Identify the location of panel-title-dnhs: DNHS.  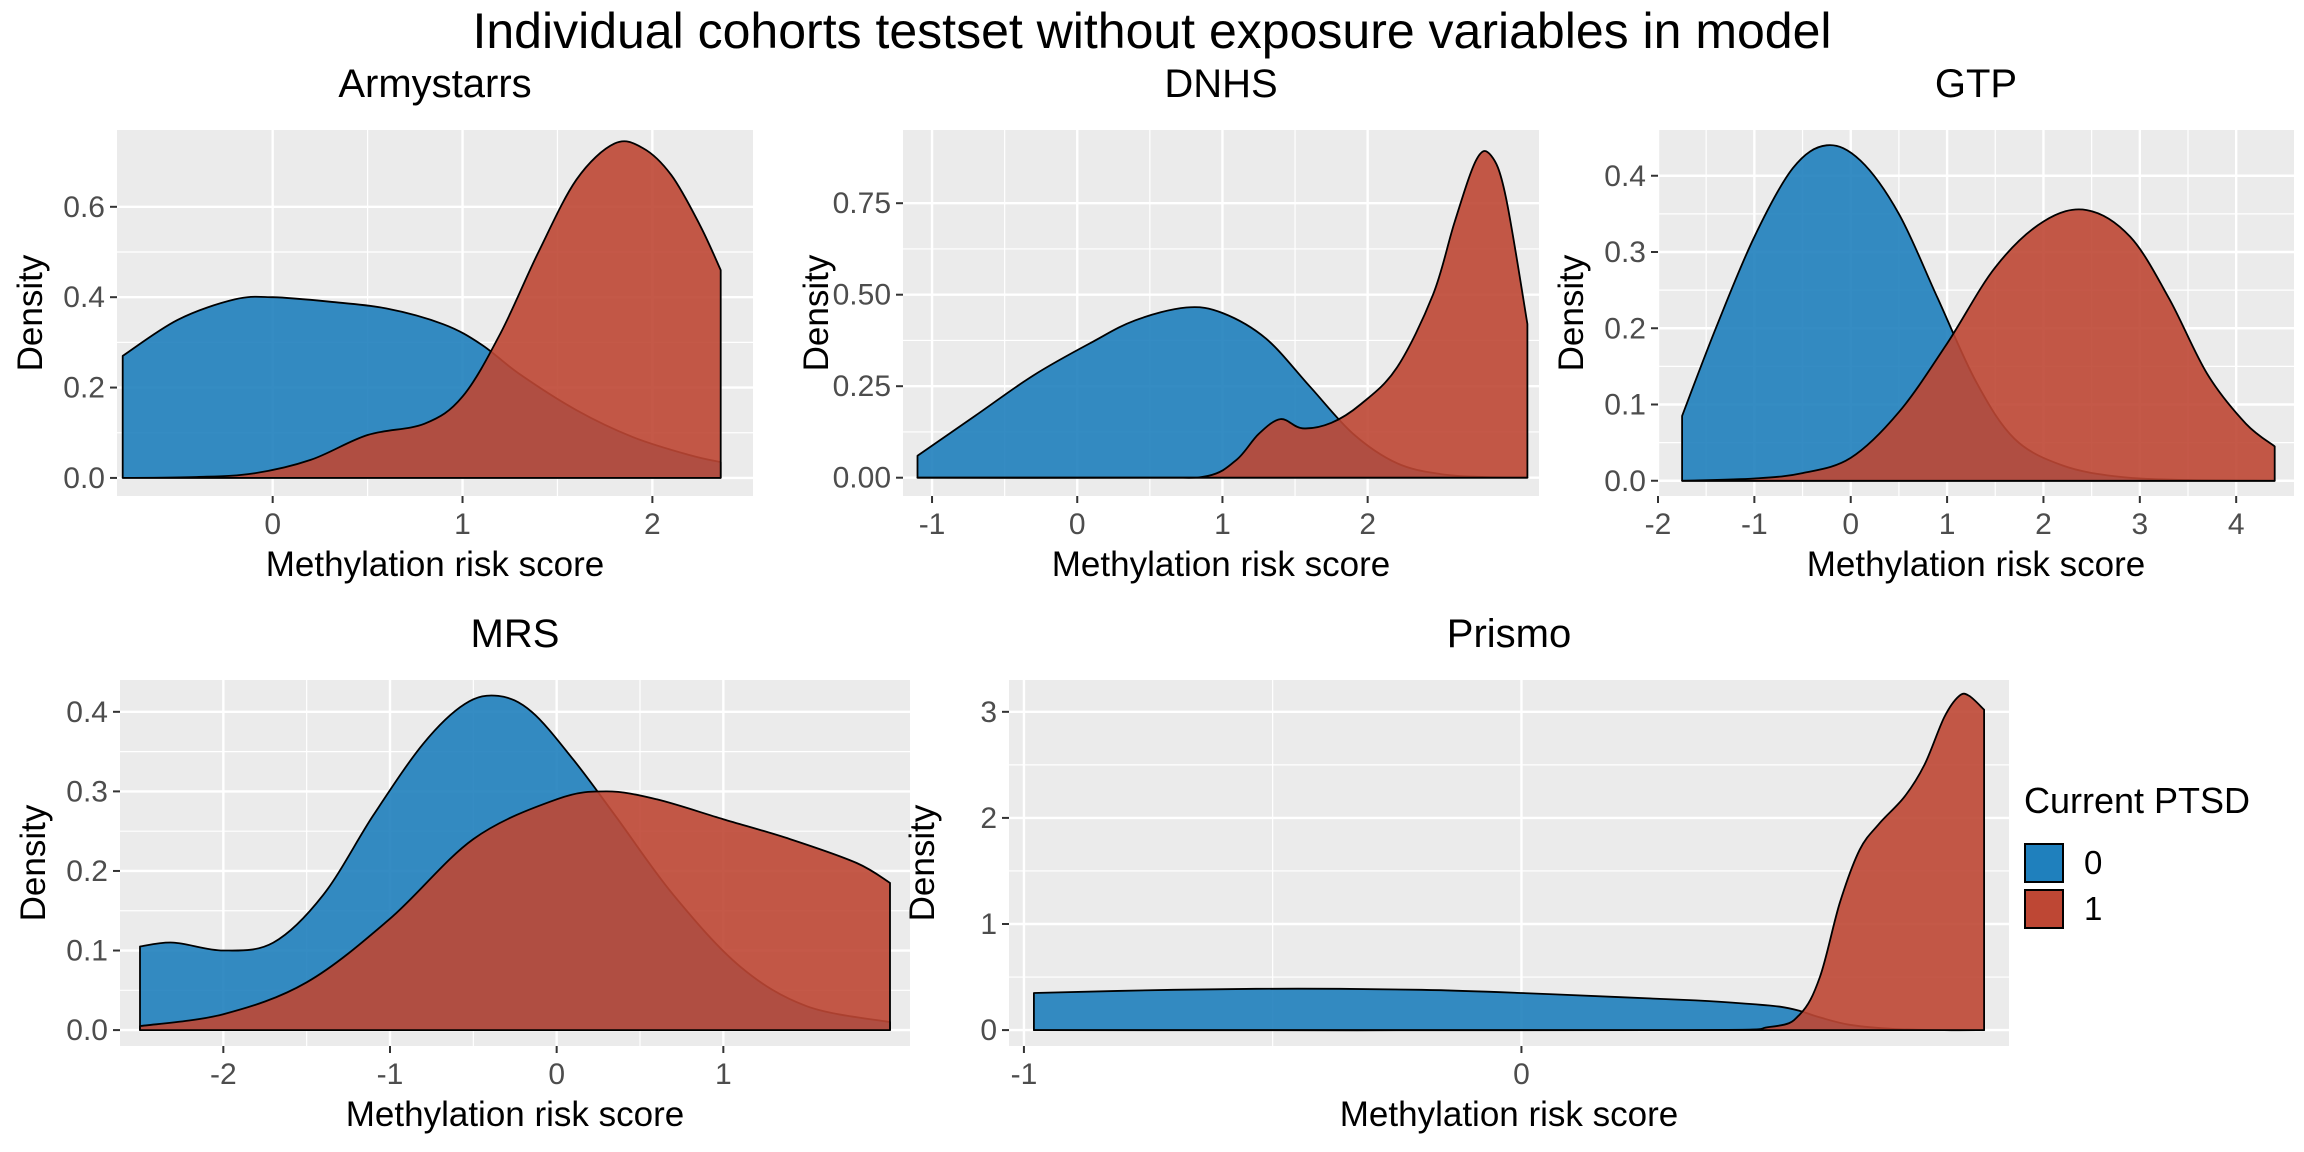
(1221, 84).